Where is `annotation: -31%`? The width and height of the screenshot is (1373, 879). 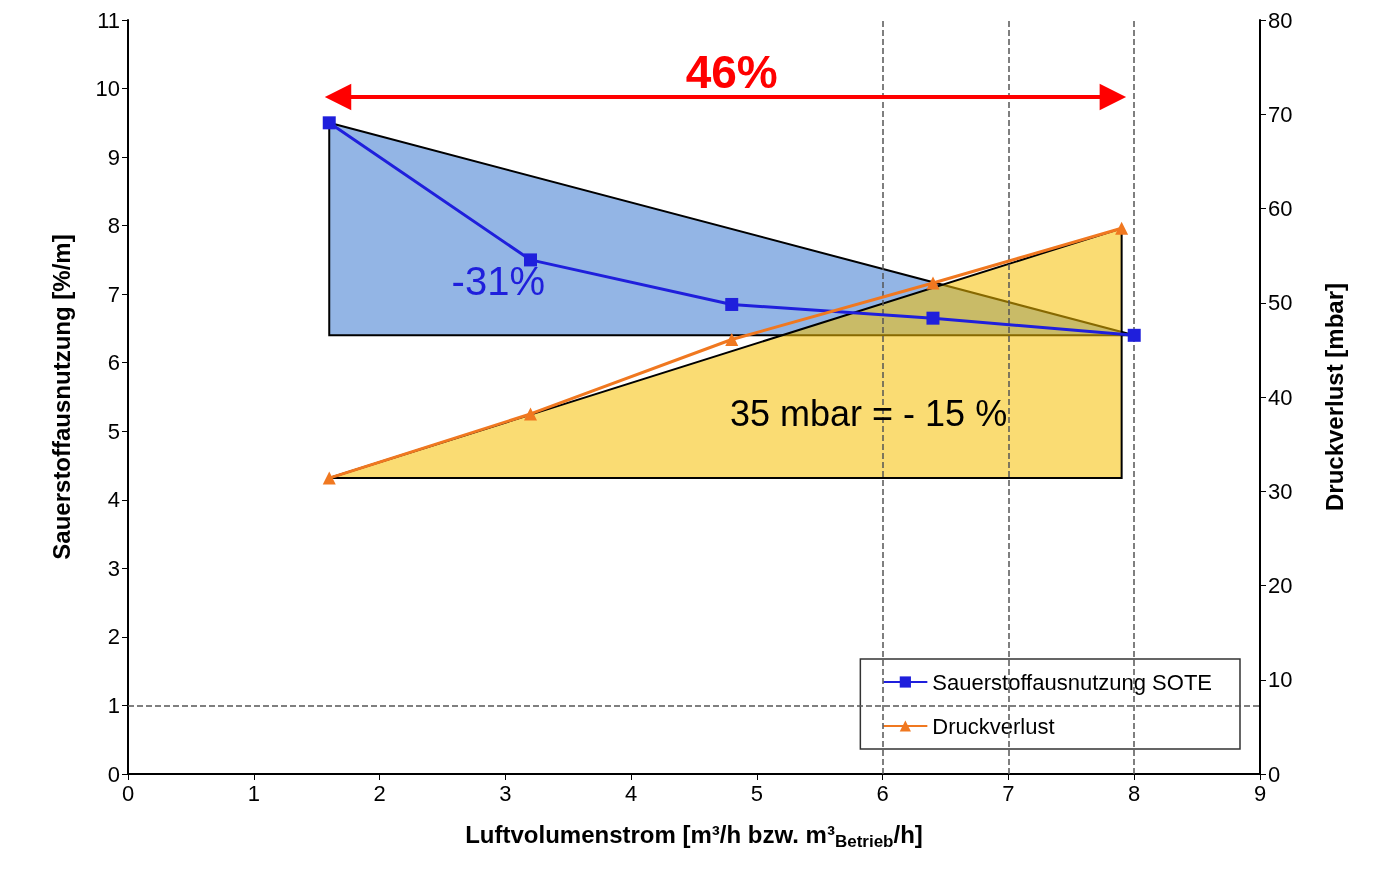 annotation: -31% is located at coordinates (498, 281).